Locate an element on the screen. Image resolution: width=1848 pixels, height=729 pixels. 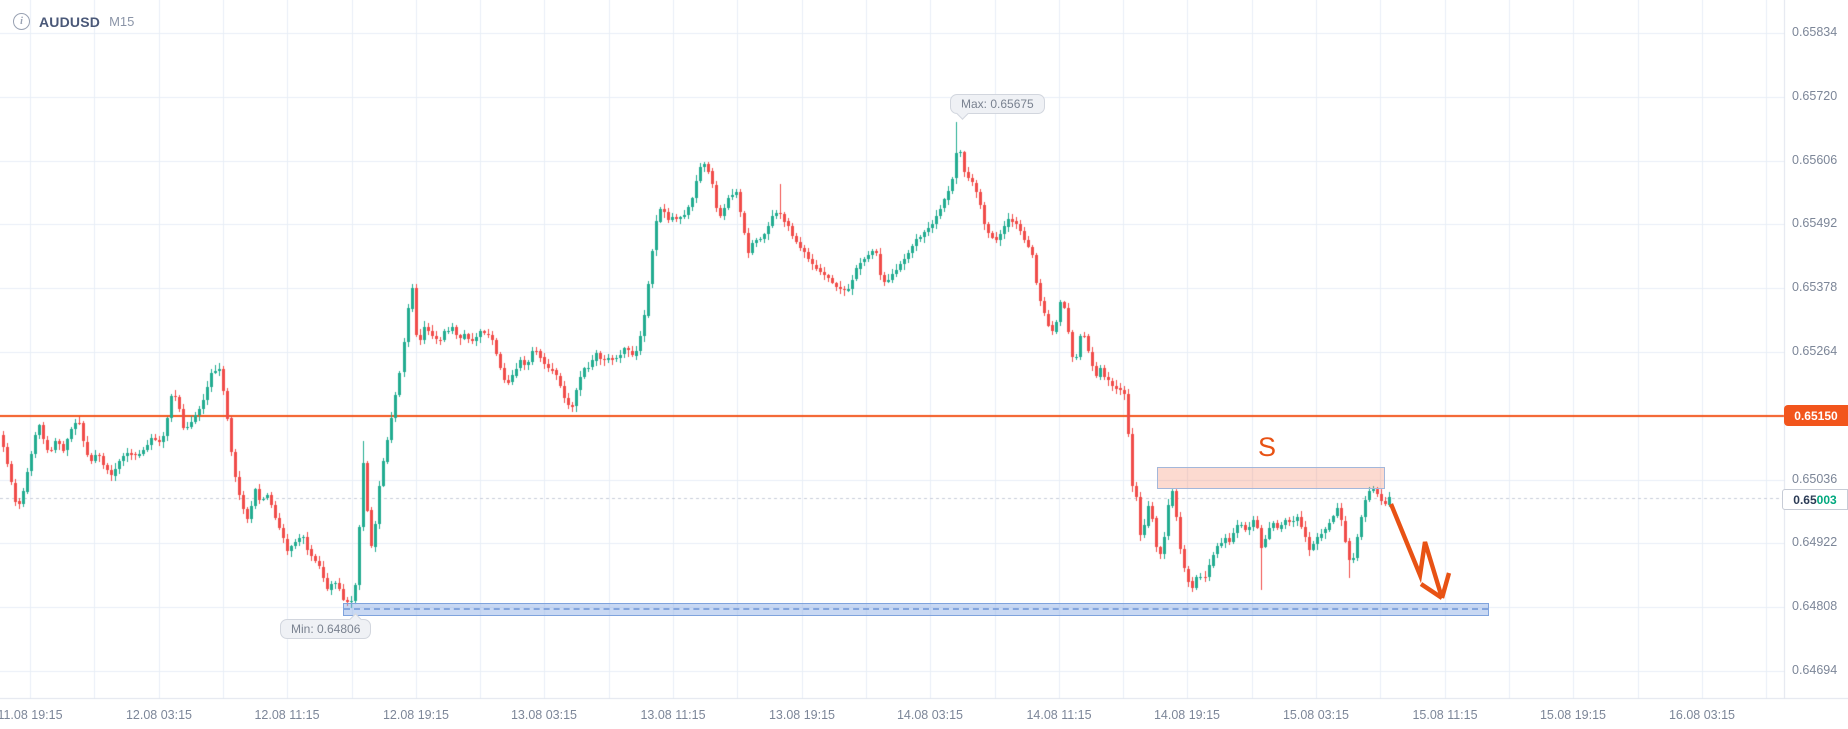
support-level-dashed-line is located at coordinates (916, 609).